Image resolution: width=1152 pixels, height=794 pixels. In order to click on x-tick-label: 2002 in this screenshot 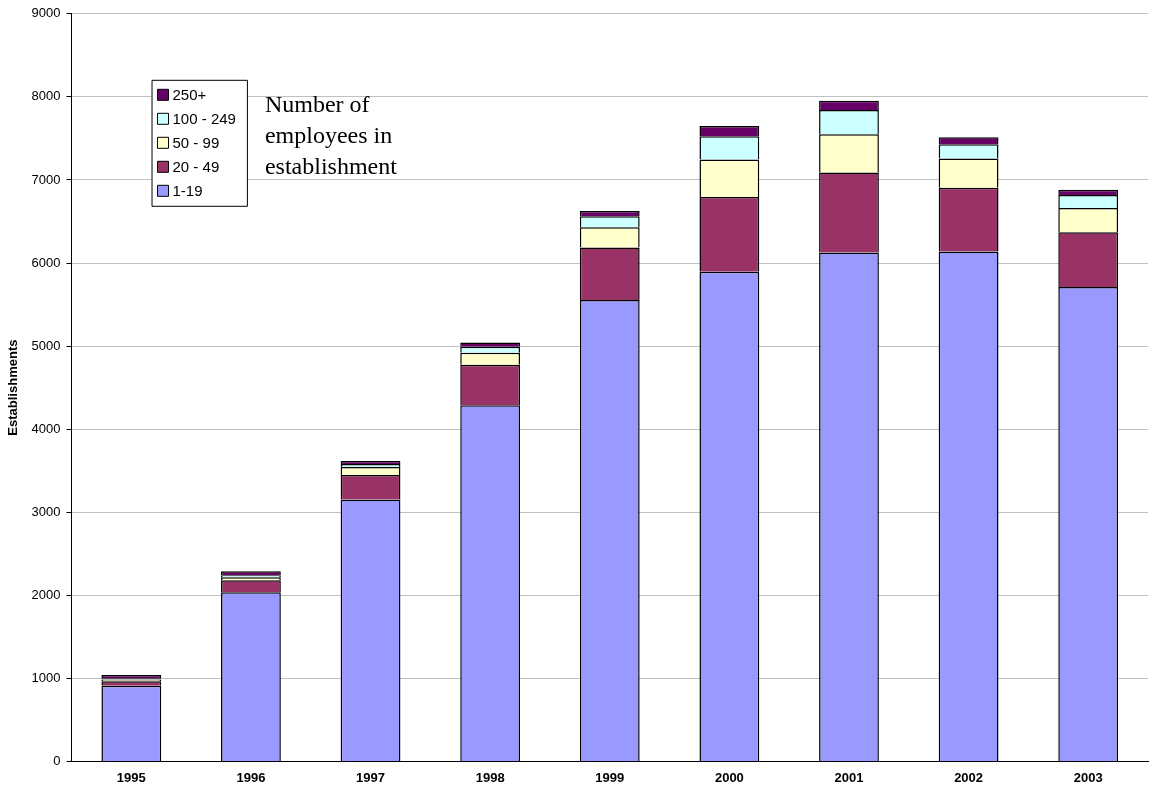, I will do `click(969, 777)`.